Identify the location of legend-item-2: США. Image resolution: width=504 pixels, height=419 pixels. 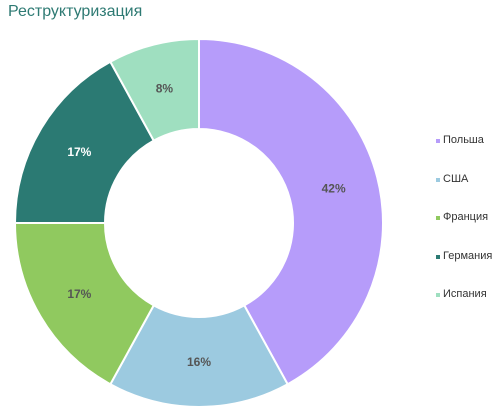
(470, 190).